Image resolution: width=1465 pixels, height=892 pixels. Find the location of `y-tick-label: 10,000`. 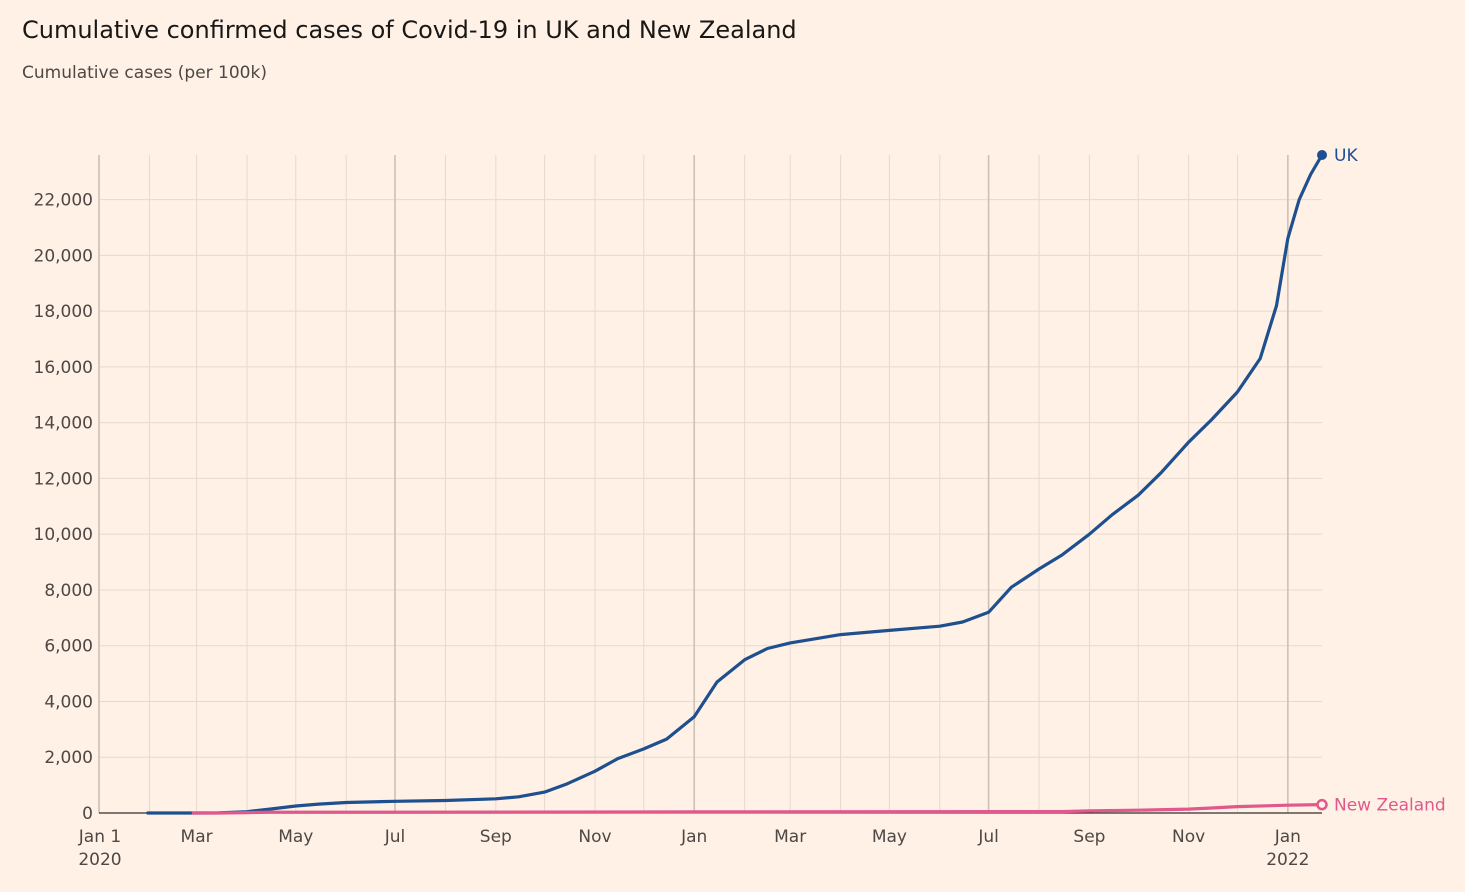

y-tick-label: 10,000 is located at coordinates (63, 535).